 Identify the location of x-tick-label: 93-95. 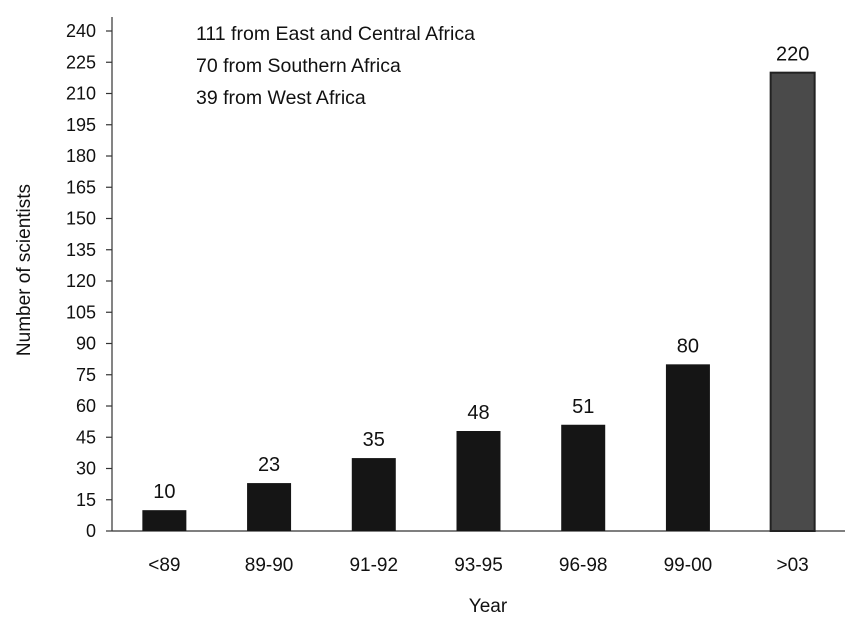
(478, 565).